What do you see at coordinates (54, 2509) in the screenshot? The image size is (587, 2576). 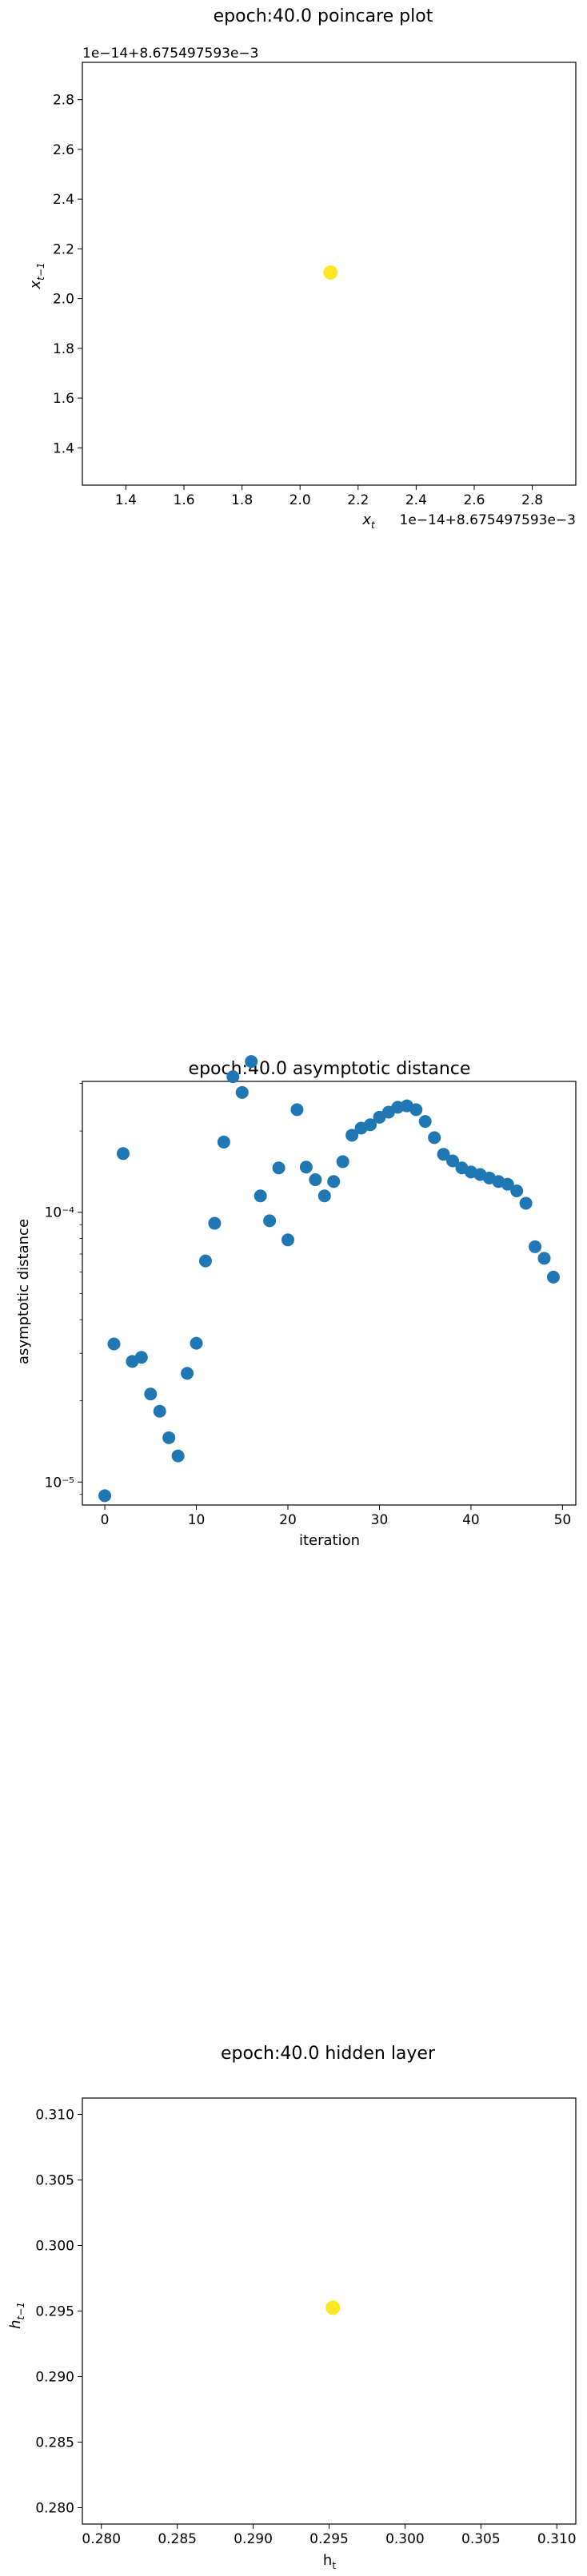 I see `y-tick-label: 0.280` at bounding box center [54, 2509].